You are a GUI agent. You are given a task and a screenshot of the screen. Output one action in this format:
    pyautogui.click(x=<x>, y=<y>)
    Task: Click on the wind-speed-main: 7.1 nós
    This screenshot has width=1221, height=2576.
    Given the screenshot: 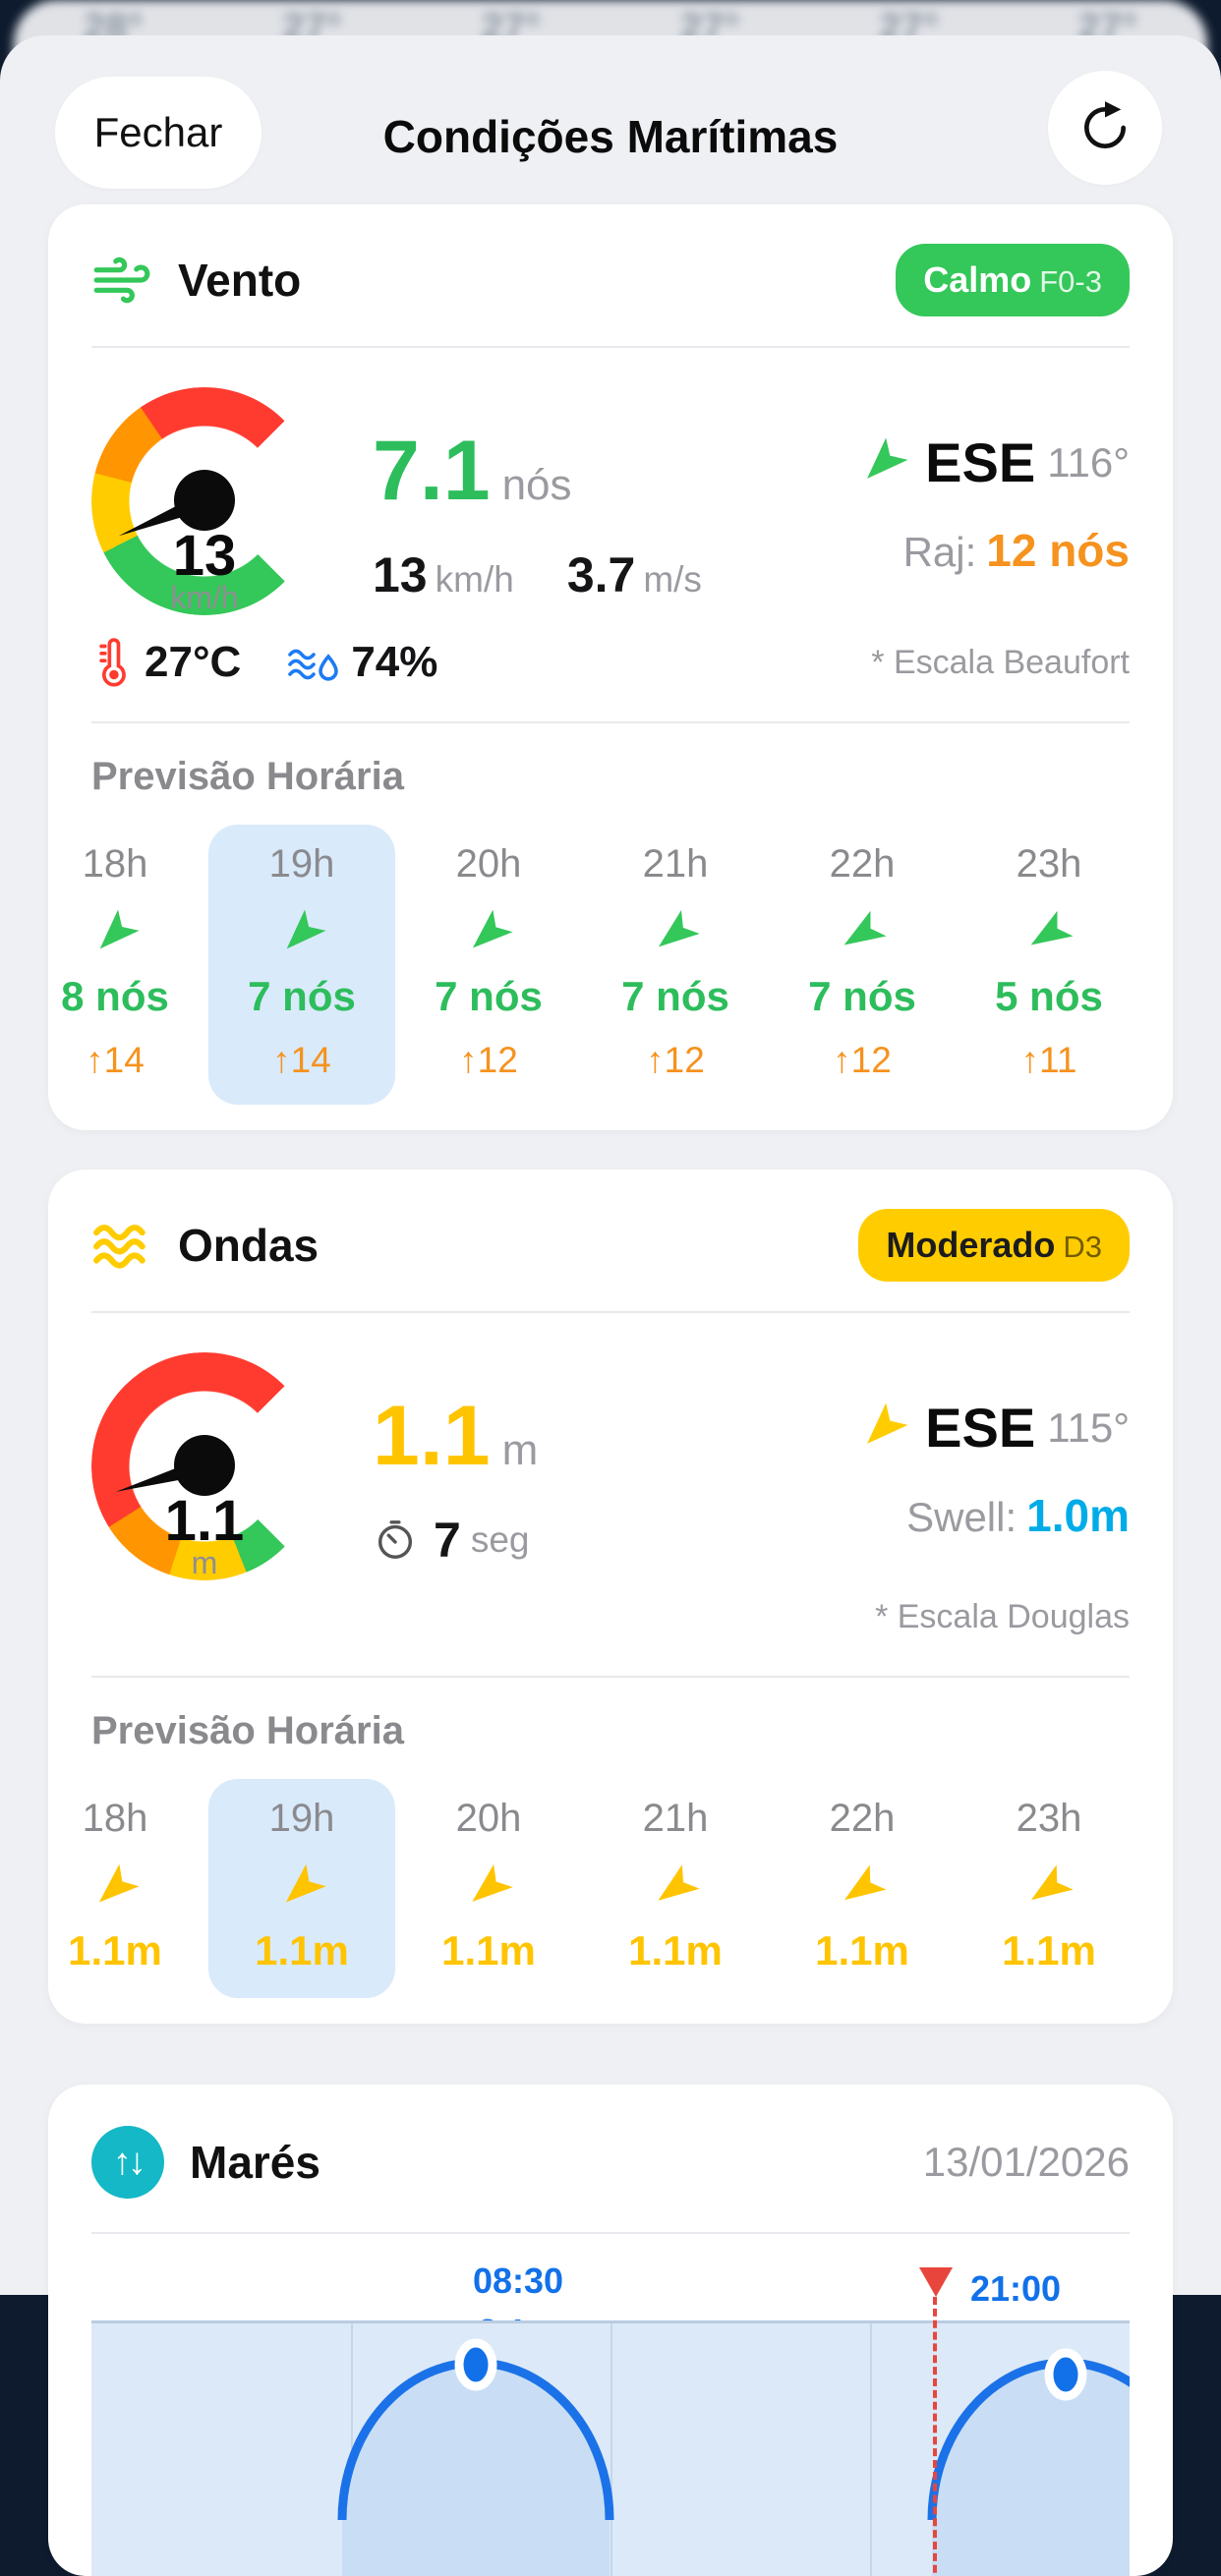 What is the action you would take?
    pyautogui.click(x=473, y=471)
    